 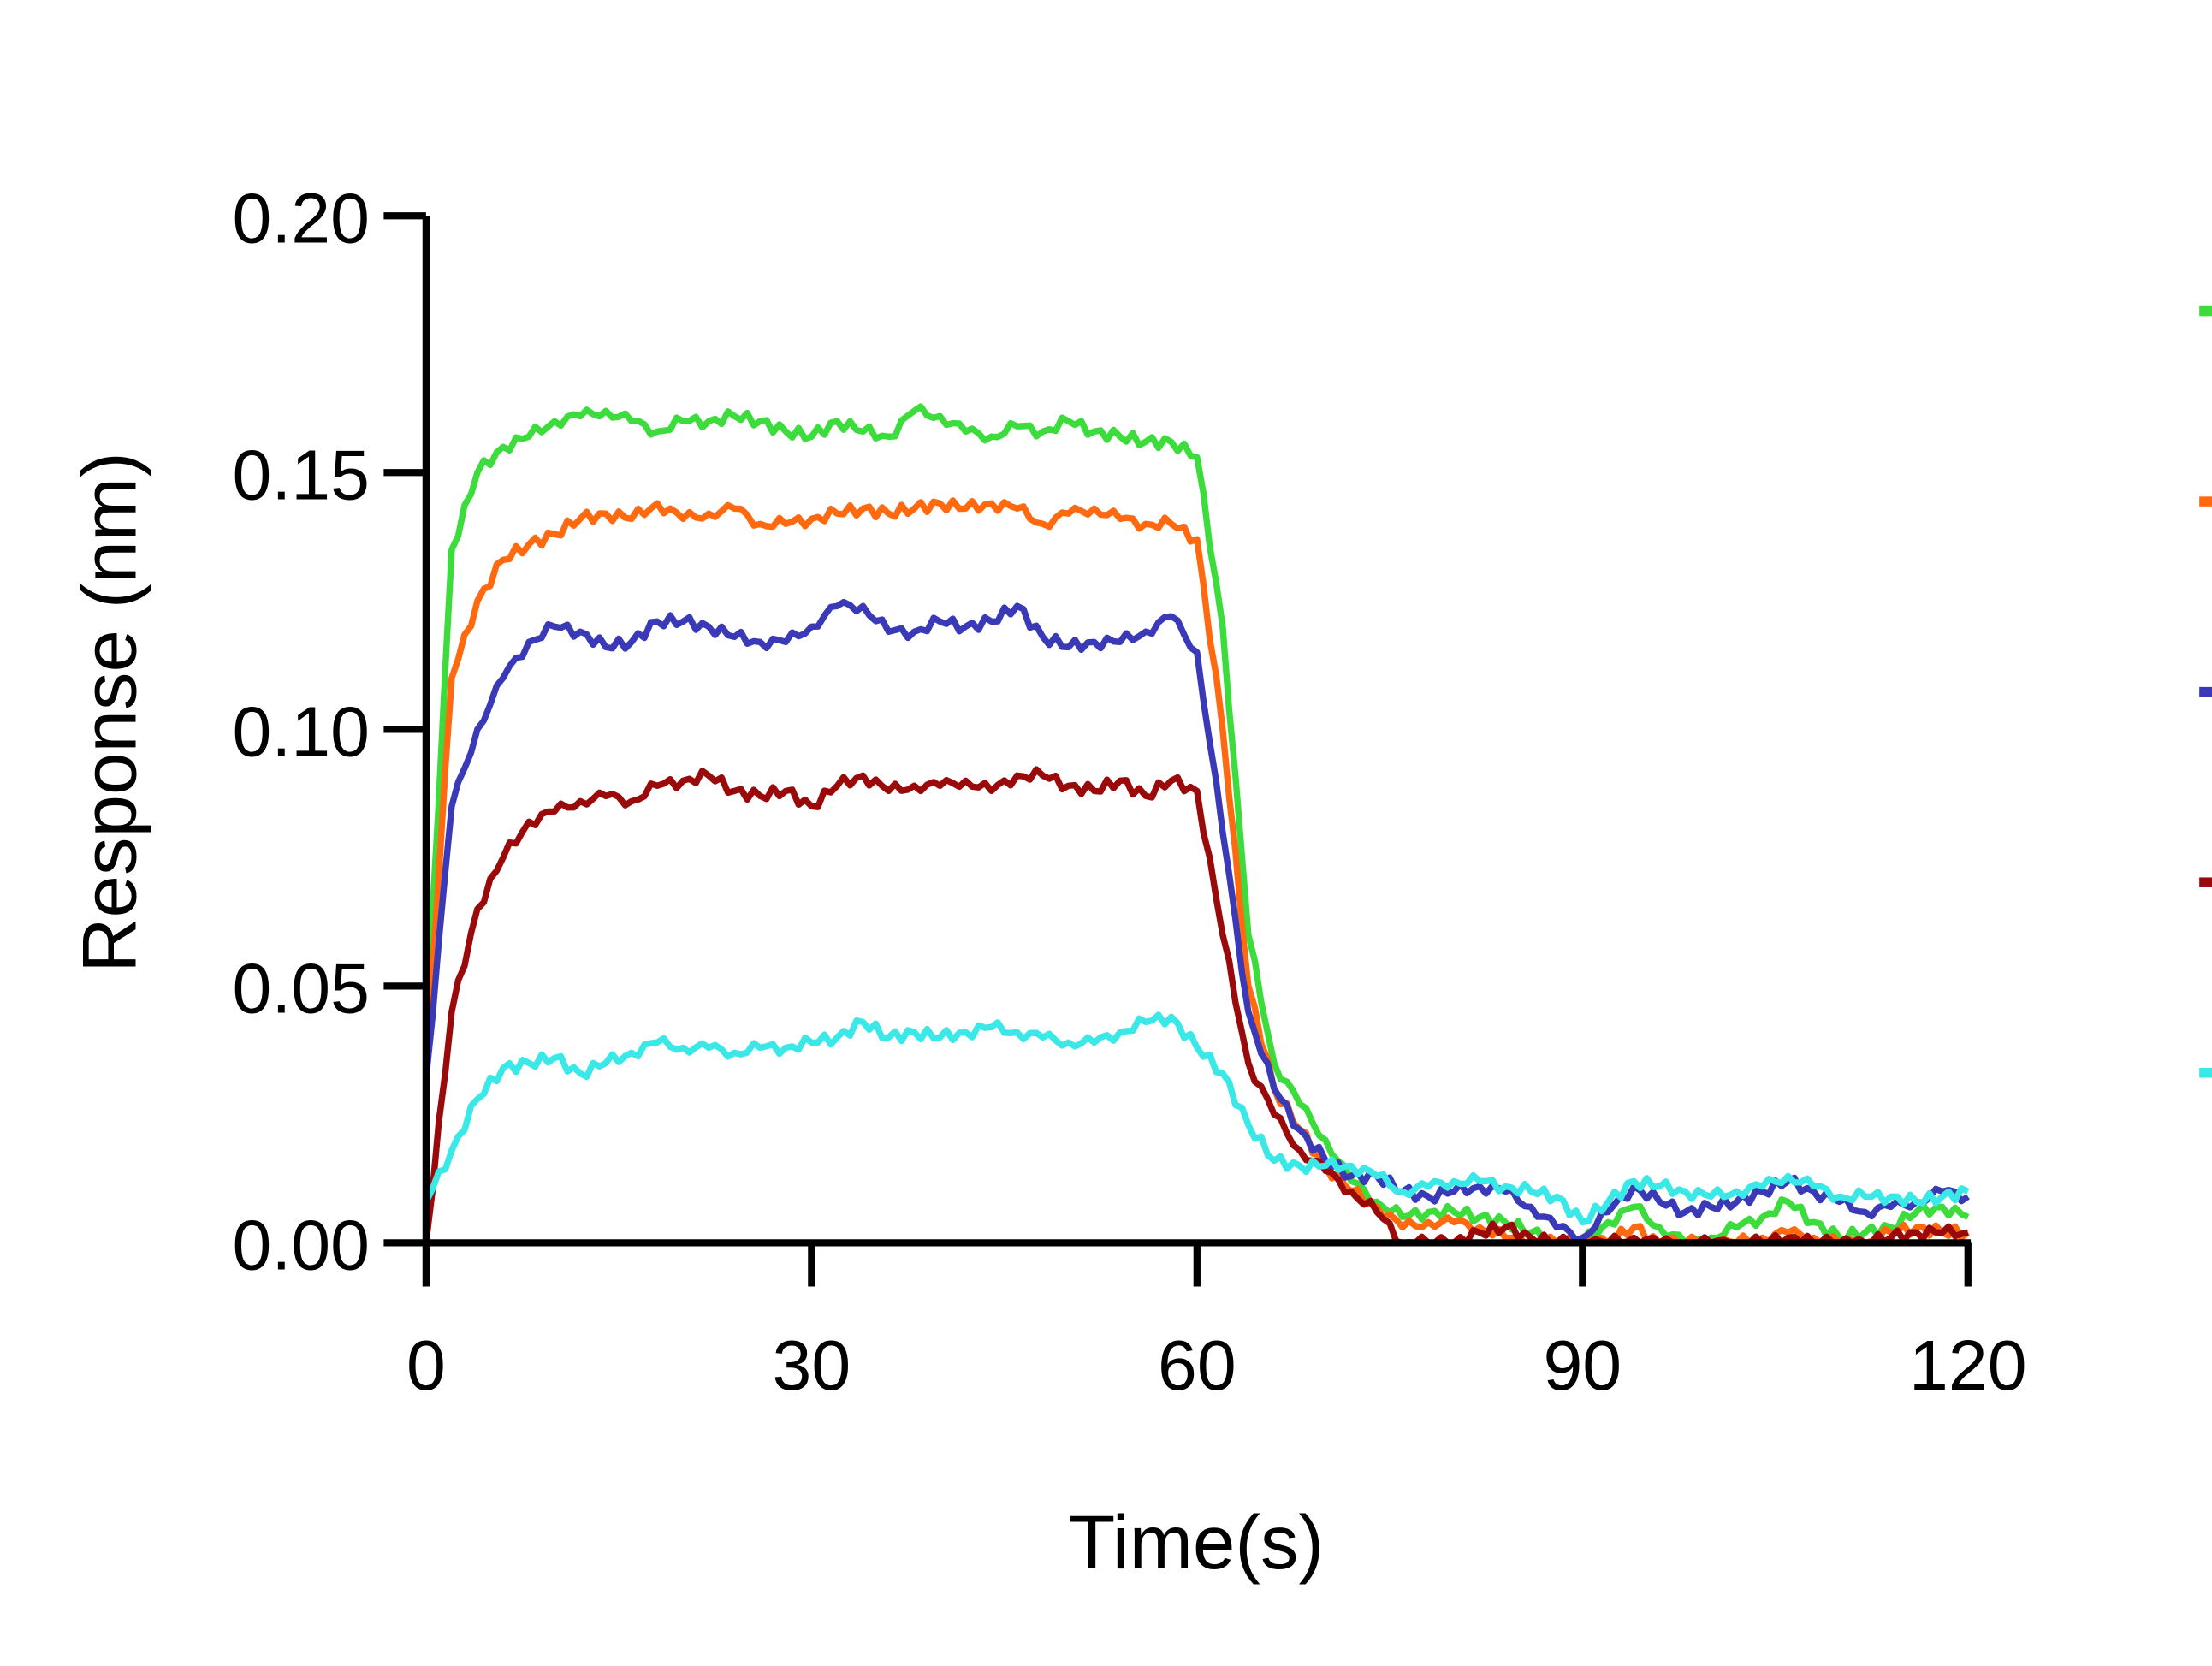 I want to click on y-tick-label: 0.05, so click(x=301, y=989).